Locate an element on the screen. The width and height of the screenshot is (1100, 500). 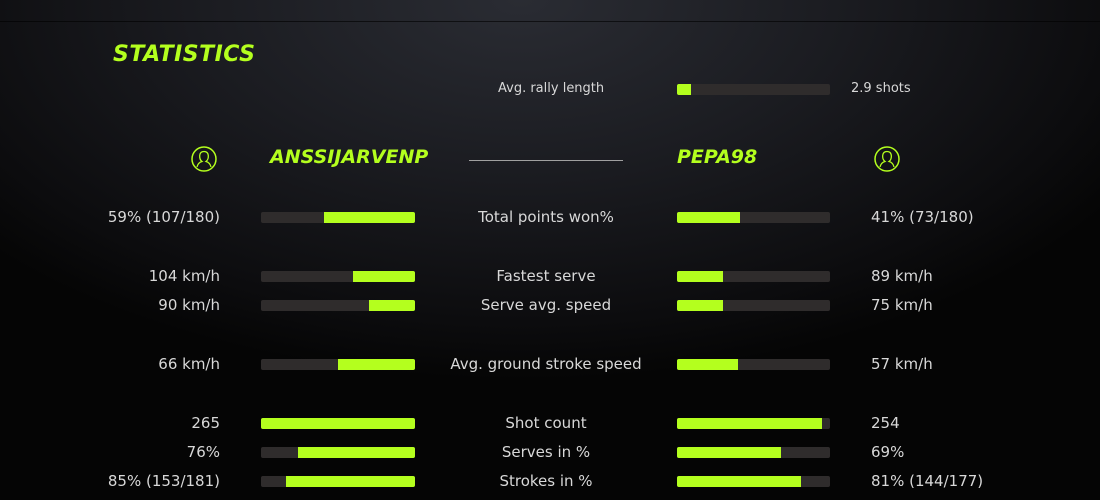
right-stat-value: 254 is located at coordinates (885, 423).